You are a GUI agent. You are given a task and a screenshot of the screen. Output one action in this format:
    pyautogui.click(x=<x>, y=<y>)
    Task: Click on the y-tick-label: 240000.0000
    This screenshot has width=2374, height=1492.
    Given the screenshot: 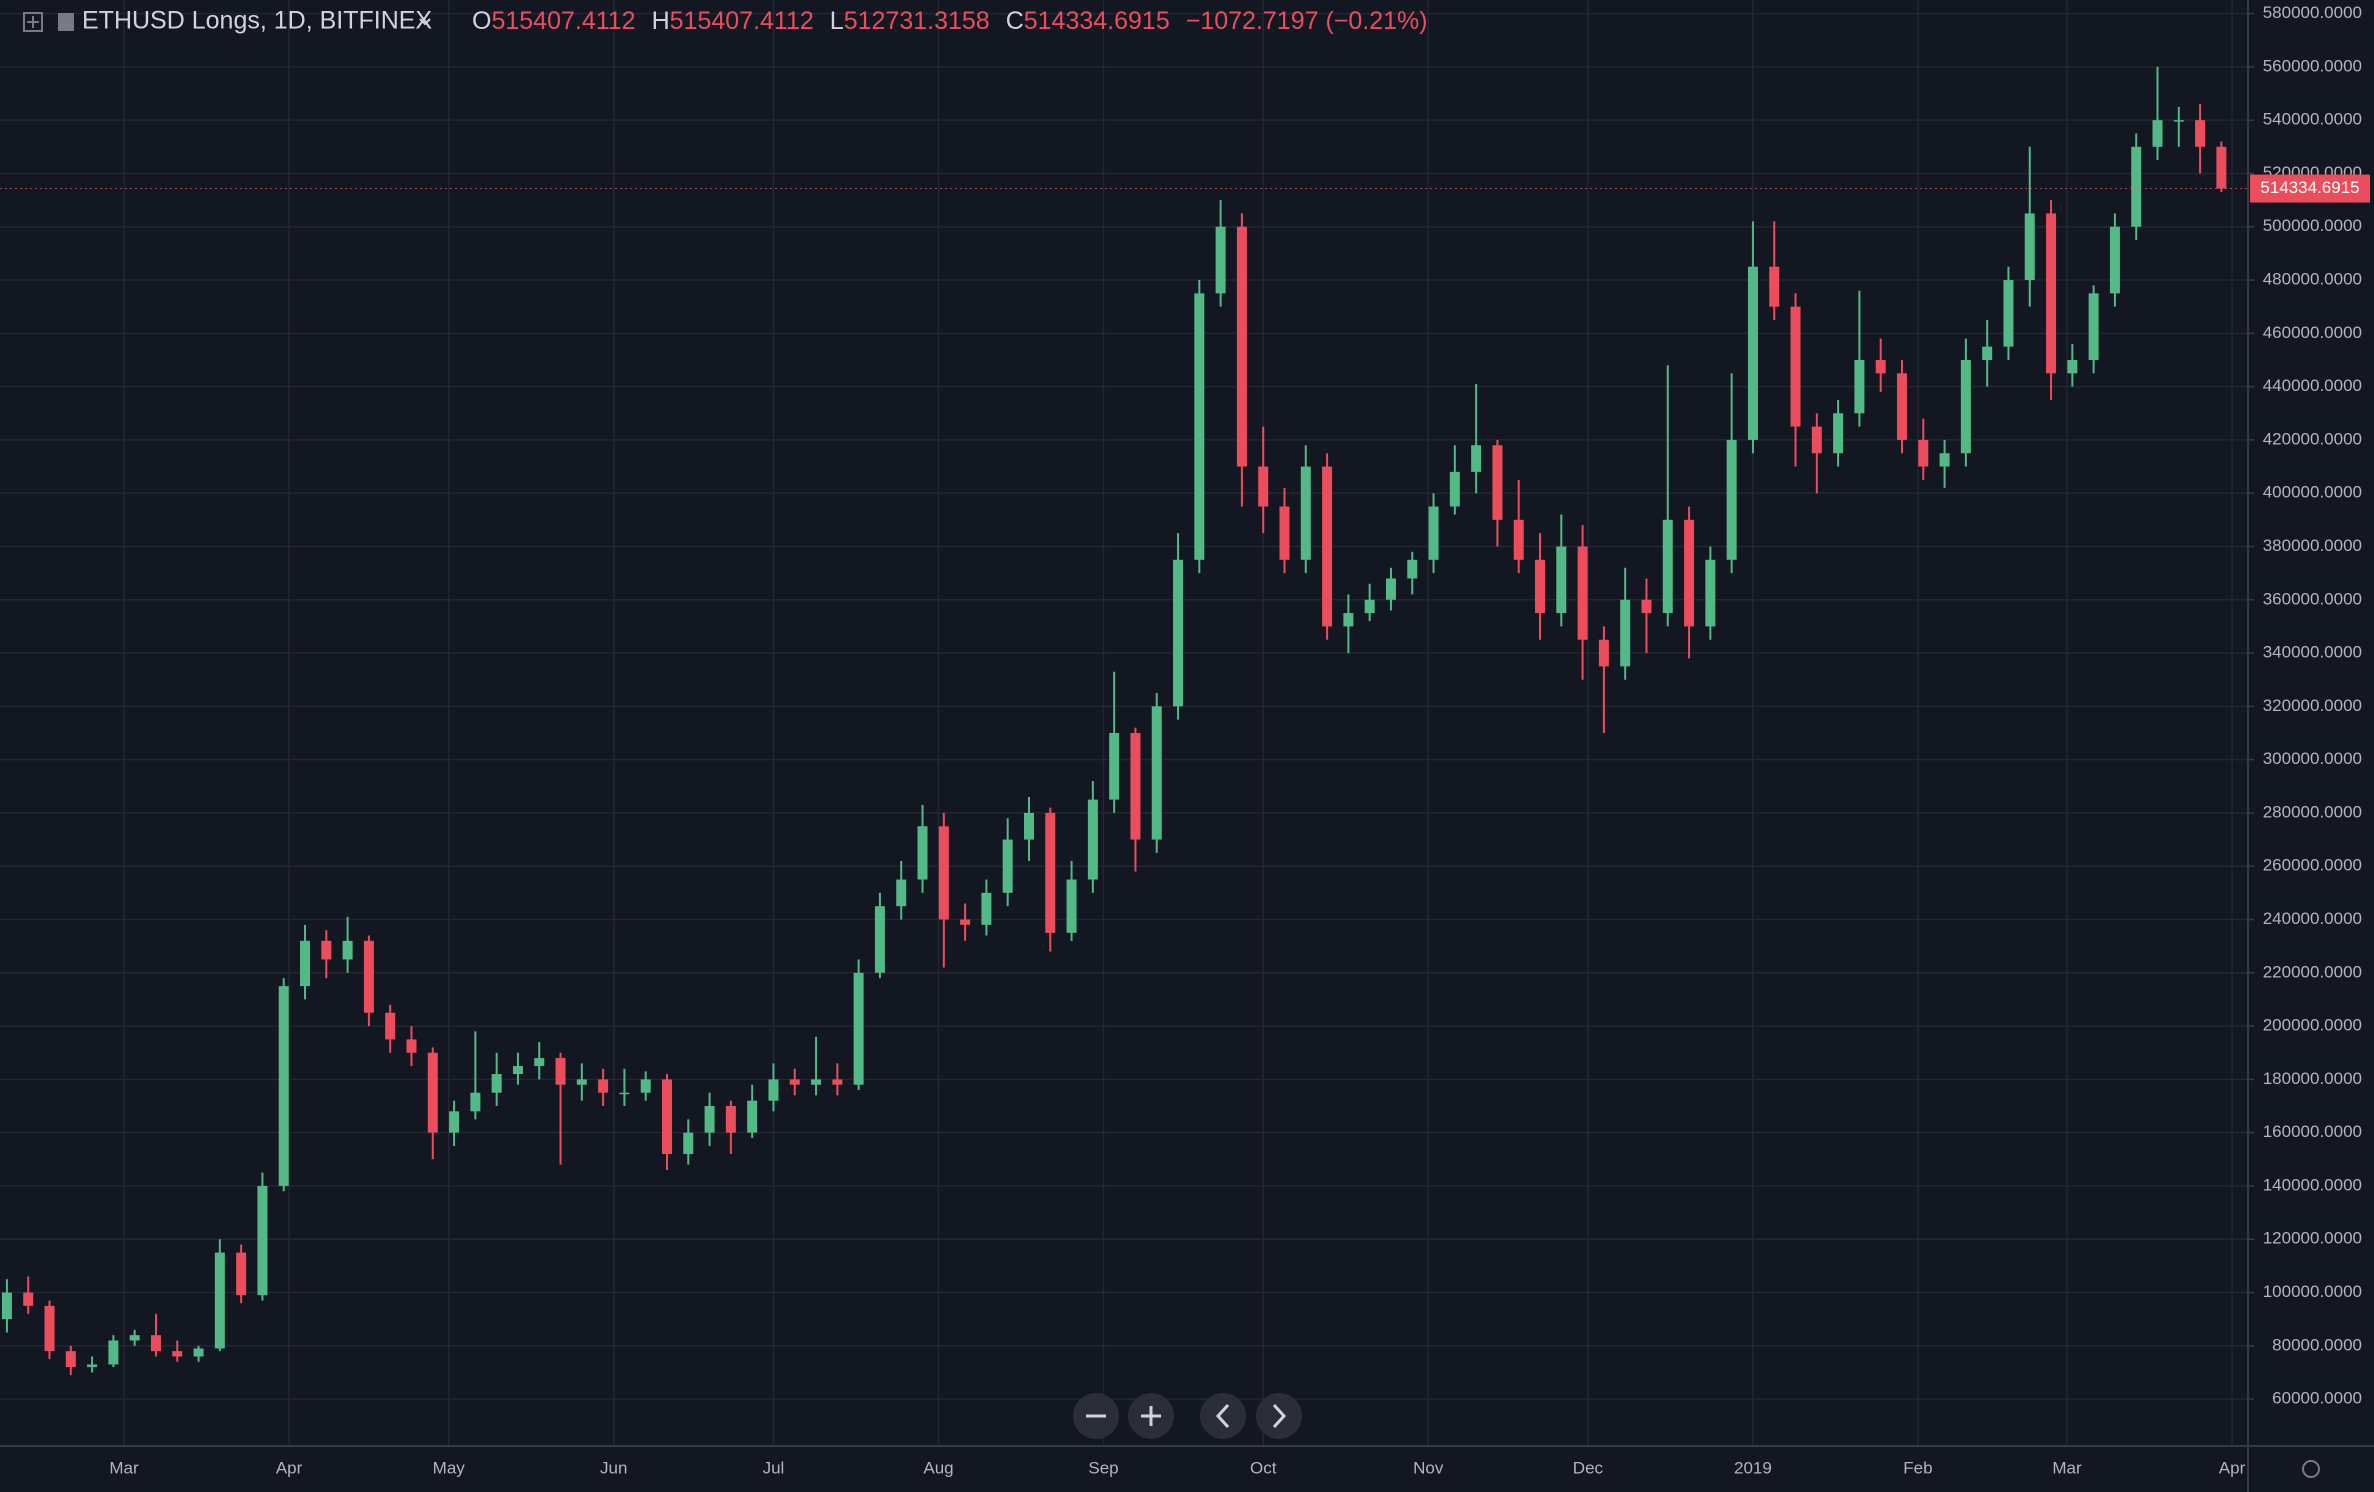 What is the action you would take?
    pyautogui.click(x=2312, y=918)
    